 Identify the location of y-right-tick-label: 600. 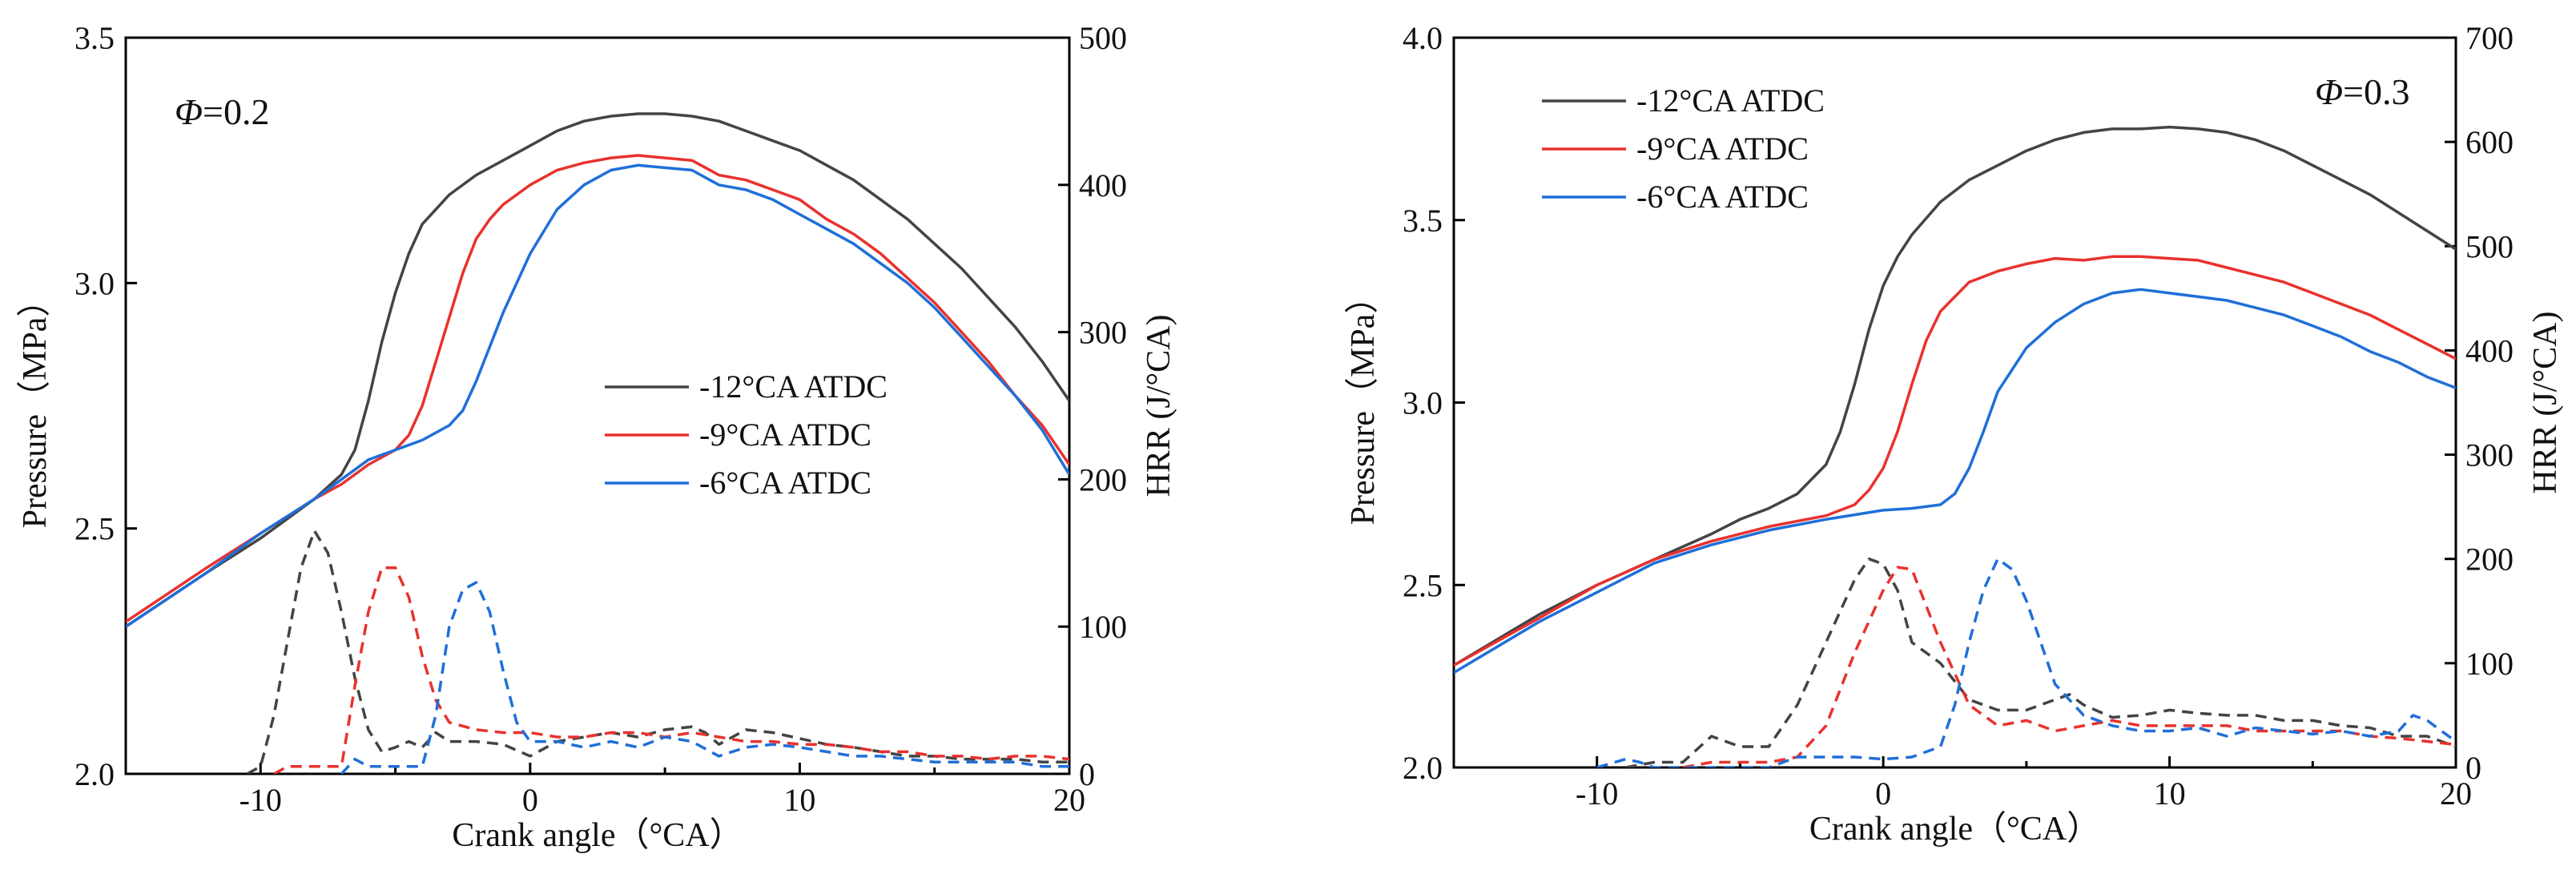
(2490, 142).